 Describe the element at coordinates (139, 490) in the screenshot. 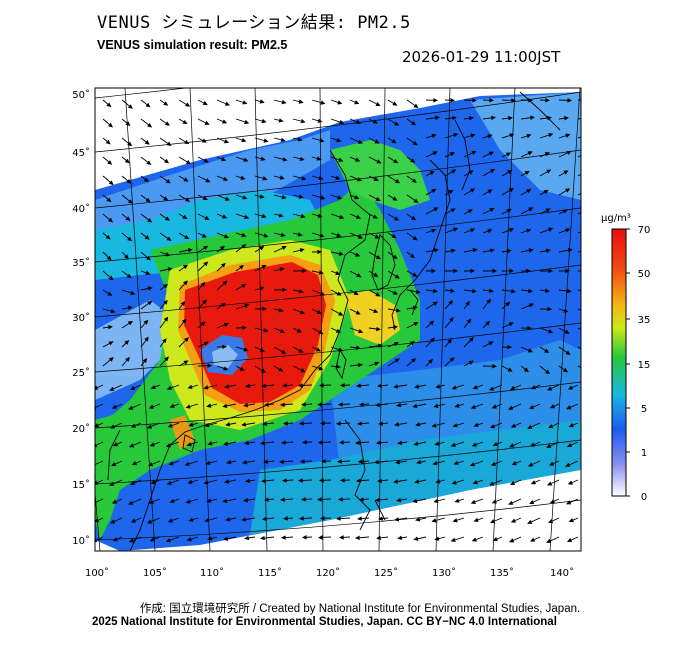

I see `indochina-coastline` at that location.